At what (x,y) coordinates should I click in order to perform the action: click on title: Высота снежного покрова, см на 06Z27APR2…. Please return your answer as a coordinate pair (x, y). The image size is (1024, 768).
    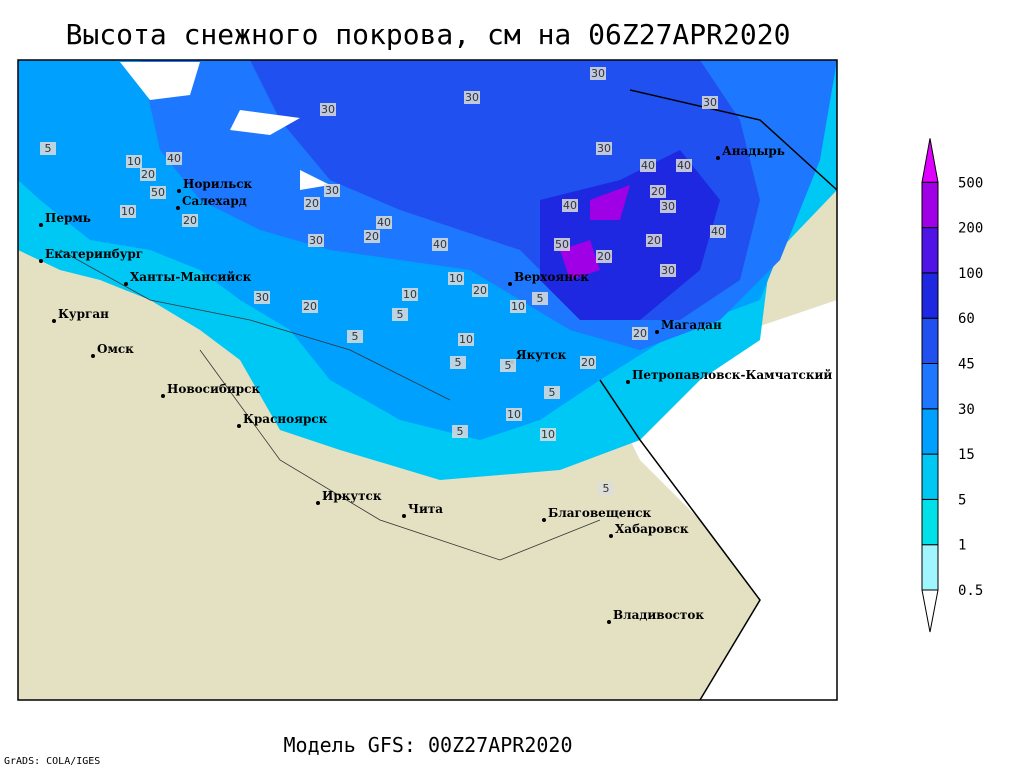
    Looking at the image, I should click on (428, 34).